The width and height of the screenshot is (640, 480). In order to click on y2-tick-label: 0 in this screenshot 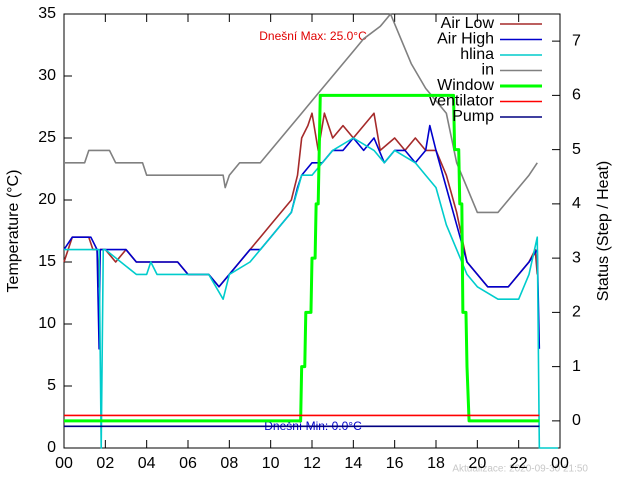, I will do `click(576, 420)`.